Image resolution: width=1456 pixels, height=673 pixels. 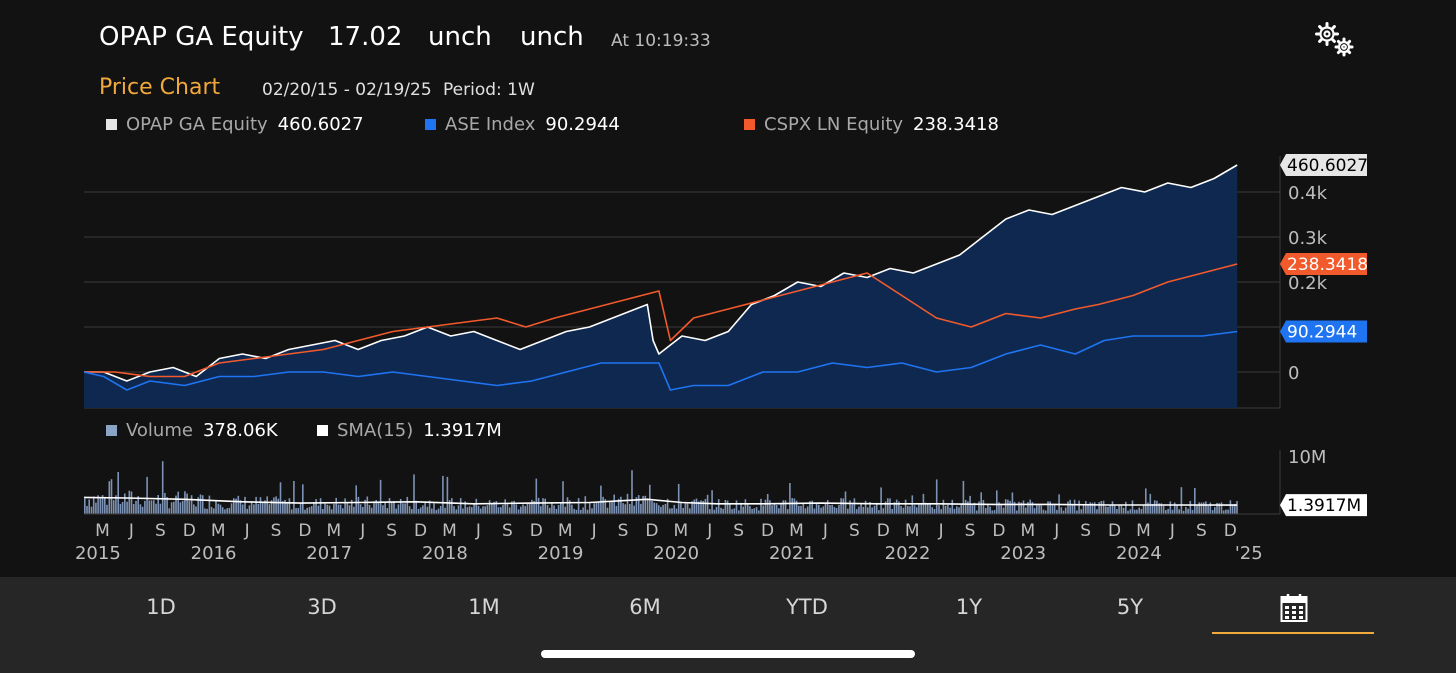 I want to click on y-tick-label: 0.3k, so click(x=1308, y=238).